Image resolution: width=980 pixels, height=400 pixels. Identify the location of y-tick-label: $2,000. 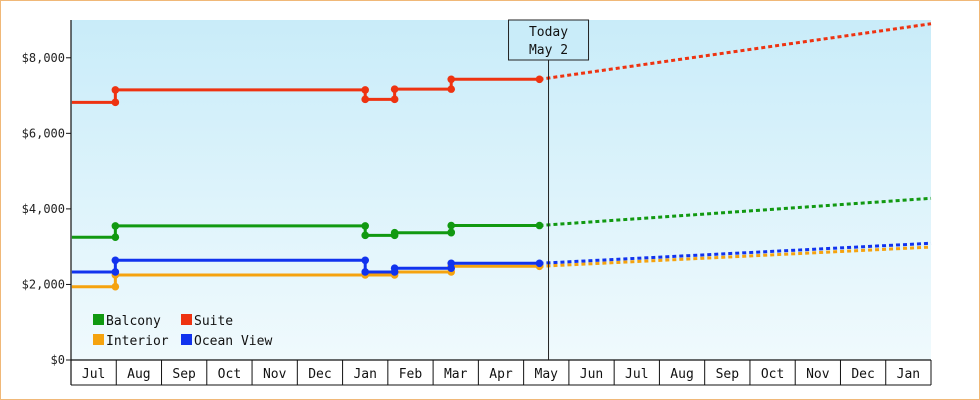
(43, 284).